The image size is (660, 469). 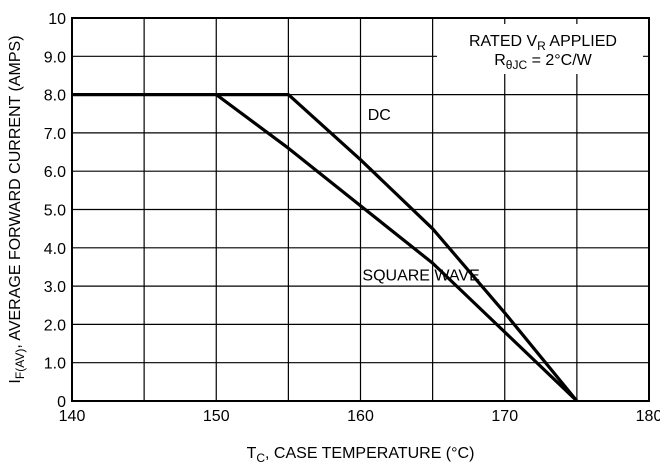 What do you see at coordinates (55, 172) in the screenshot?
I see `y-tick-label: 6.0` at bounding box center [55, 172].